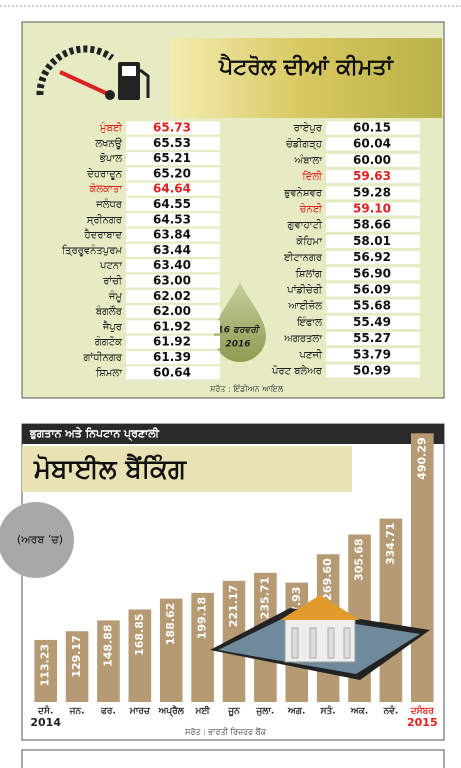 The image size is (461, 768). What do you see at coordinates (76, 656) in the screenshot?
I see `value-label: 129.17` at bounding box center [76, 656].